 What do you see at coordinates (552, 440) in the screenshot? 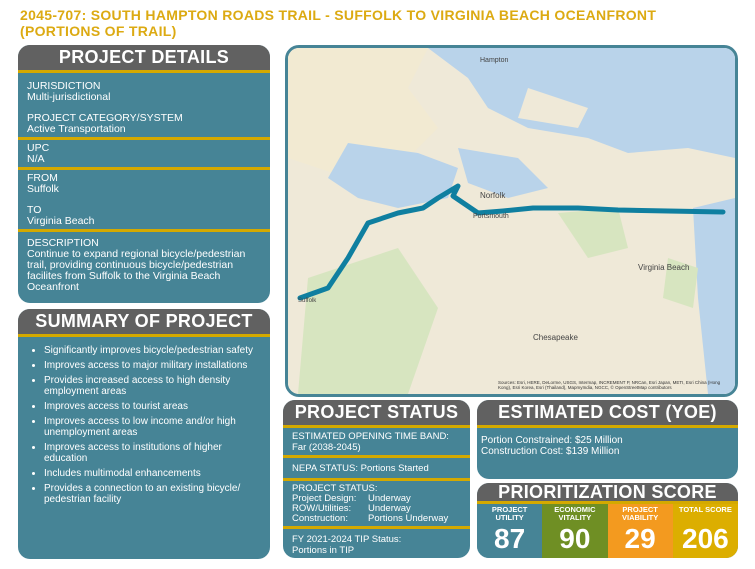
I see `cost-constrained: Portion Constrained: $25 Million` at bounding box center [552, 440].